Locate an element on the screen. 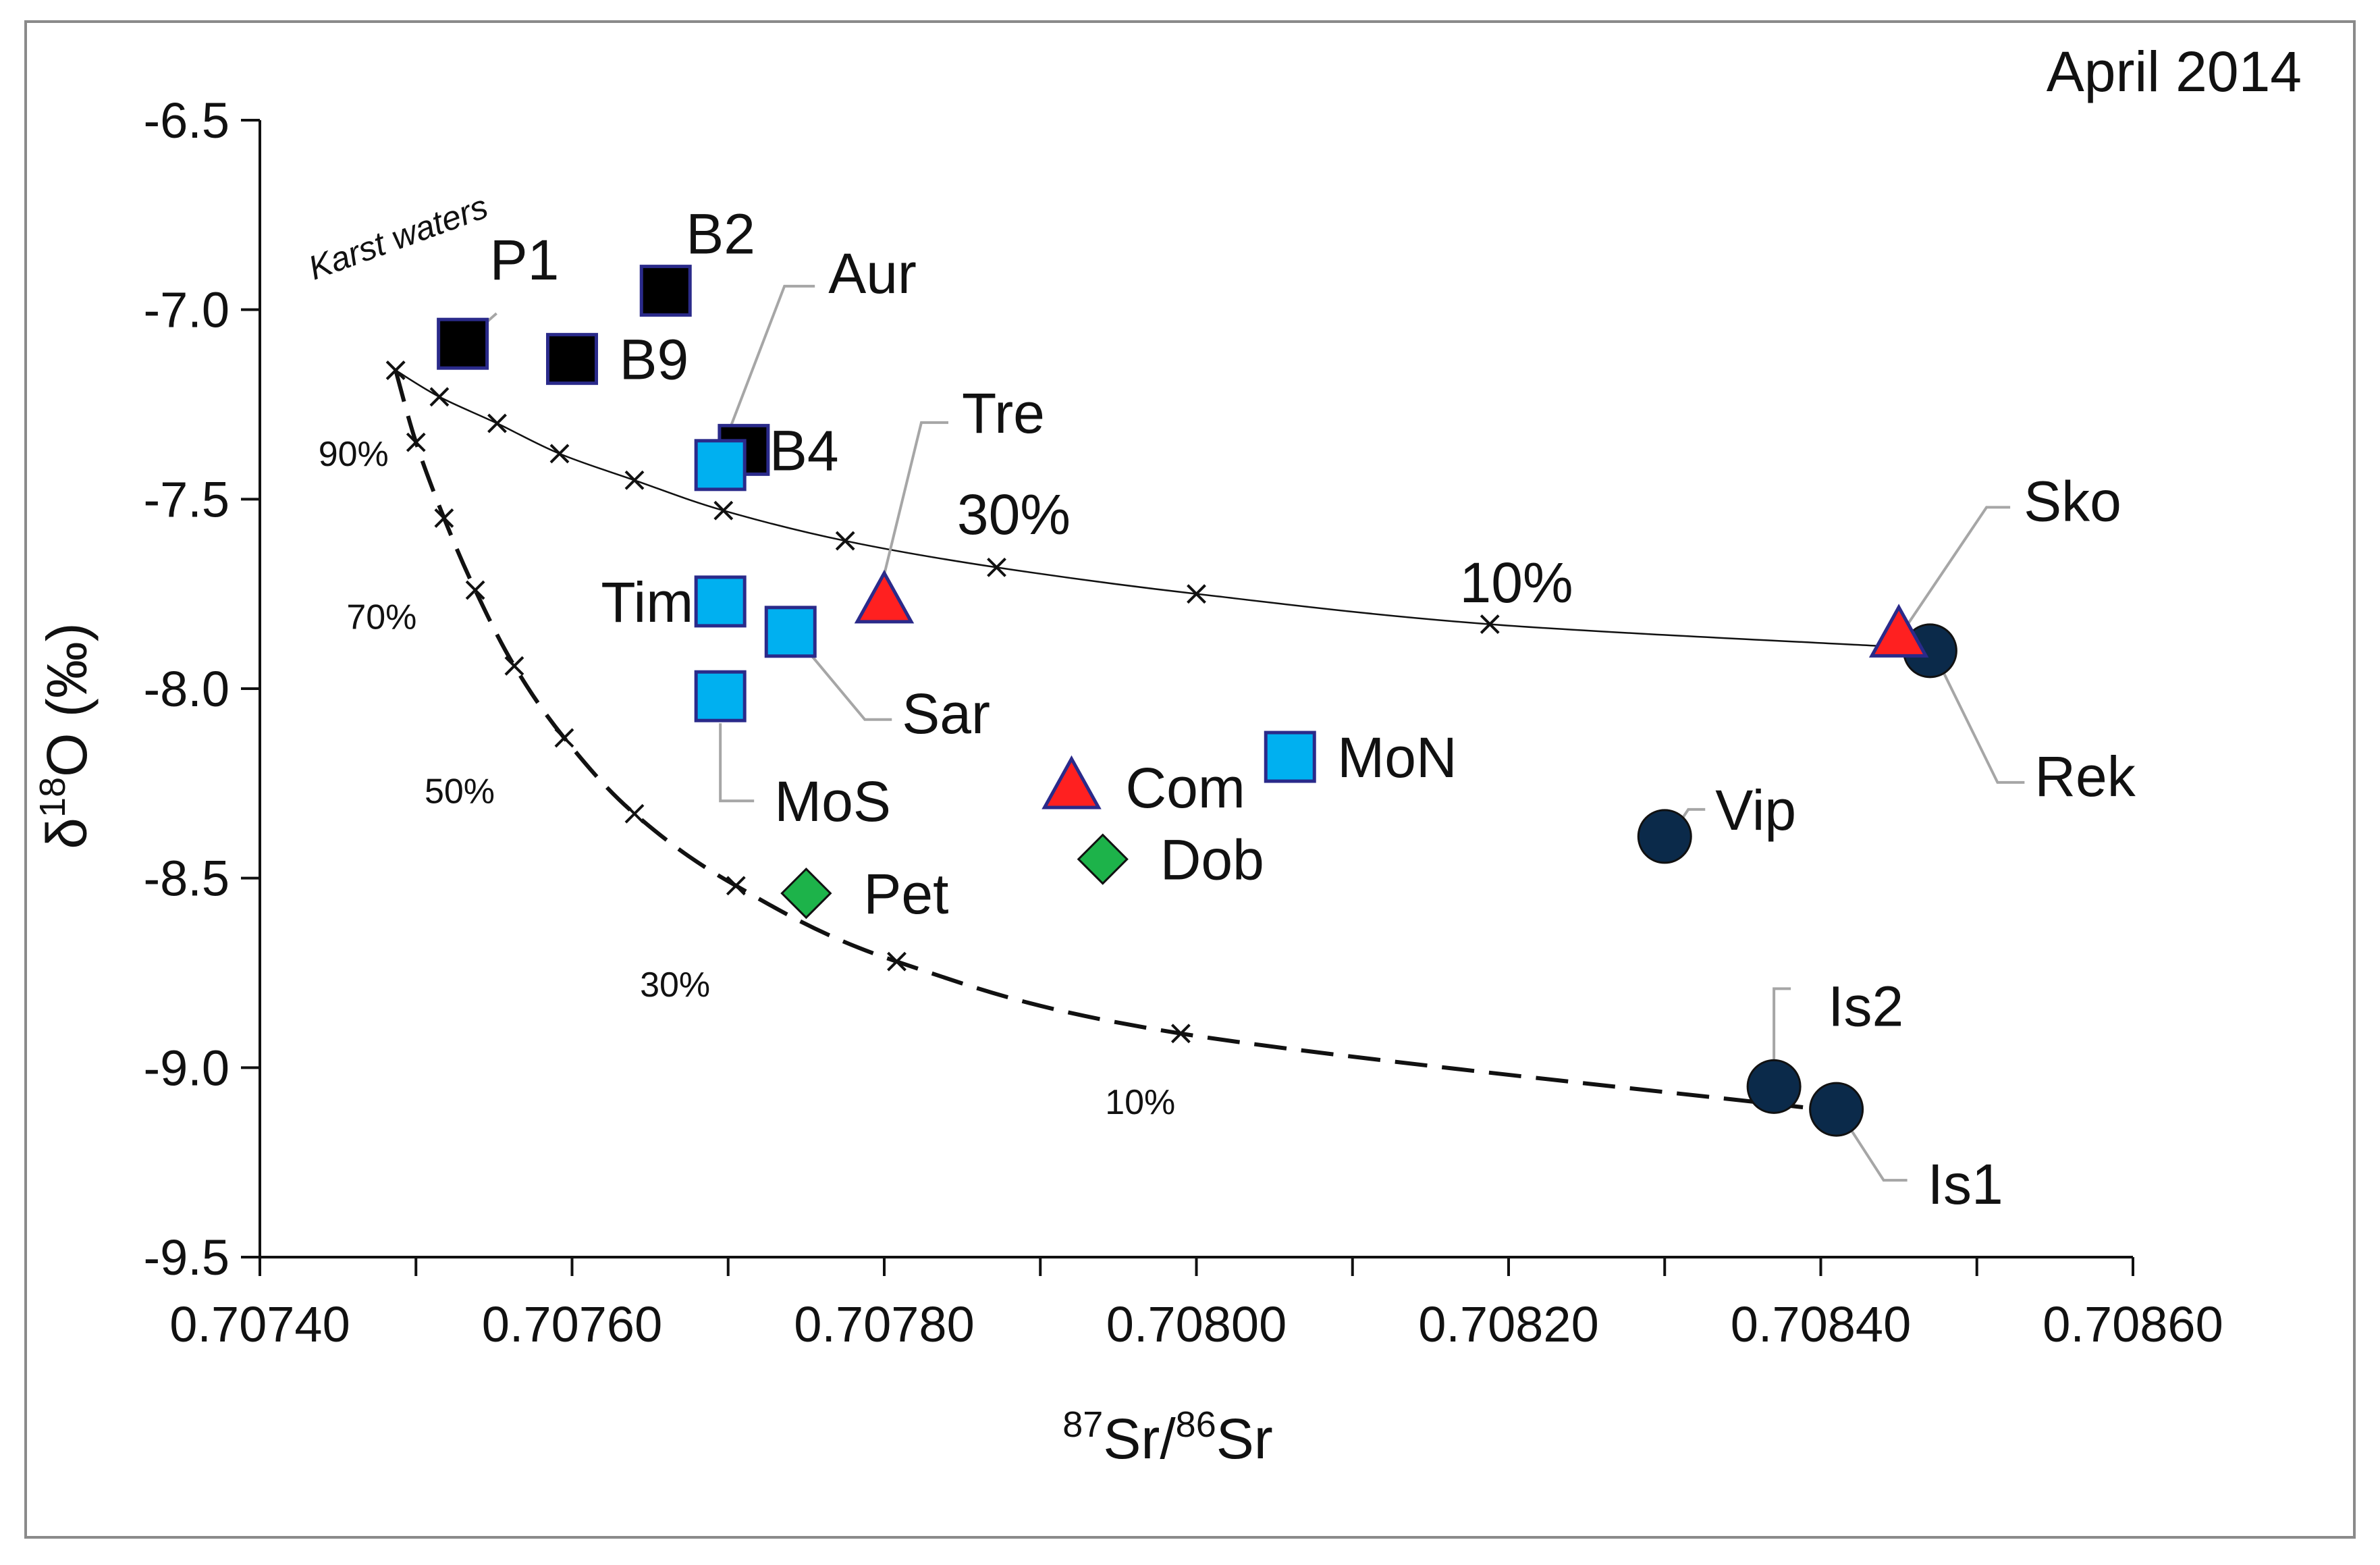  y-tick-label: -6.5 is located at coordinates (186, 121).